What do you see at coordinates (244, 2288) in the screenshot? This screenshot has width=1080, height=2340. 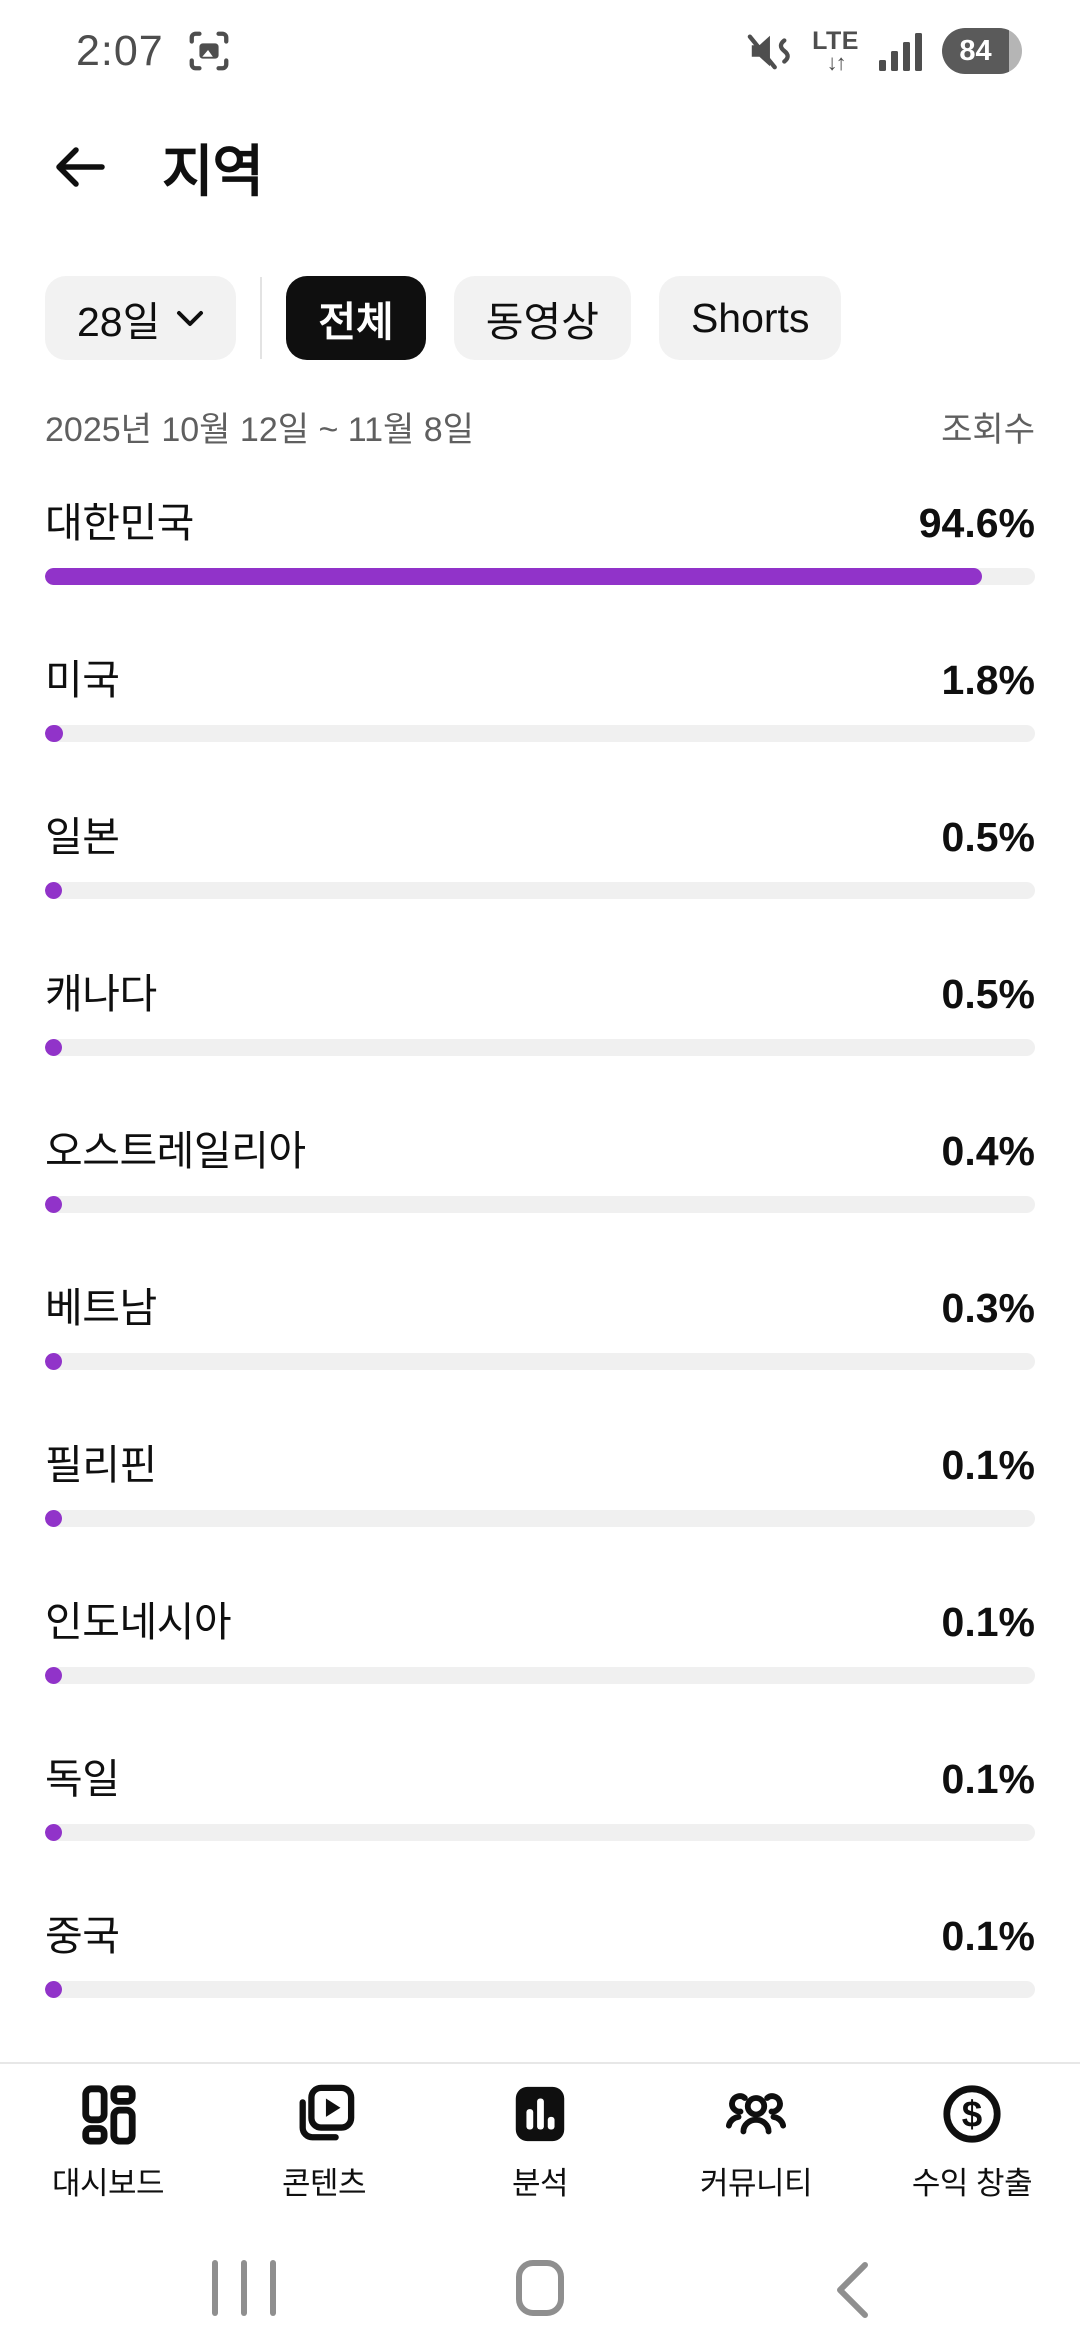 I see `recents-button` at bounding box center [244, 2288].